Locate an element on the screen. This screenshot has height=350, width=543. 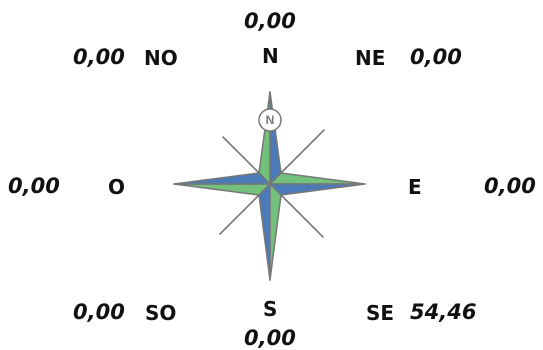
north-badge is located at coordinates (270, 120).